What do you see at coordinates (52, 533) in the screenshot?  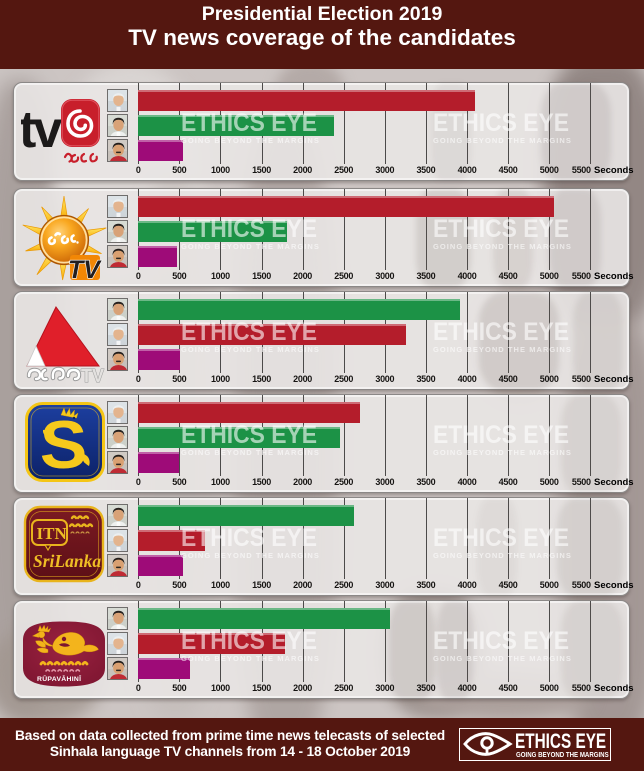 I see `svg-text: ITN` at bounding box center [52, 533].